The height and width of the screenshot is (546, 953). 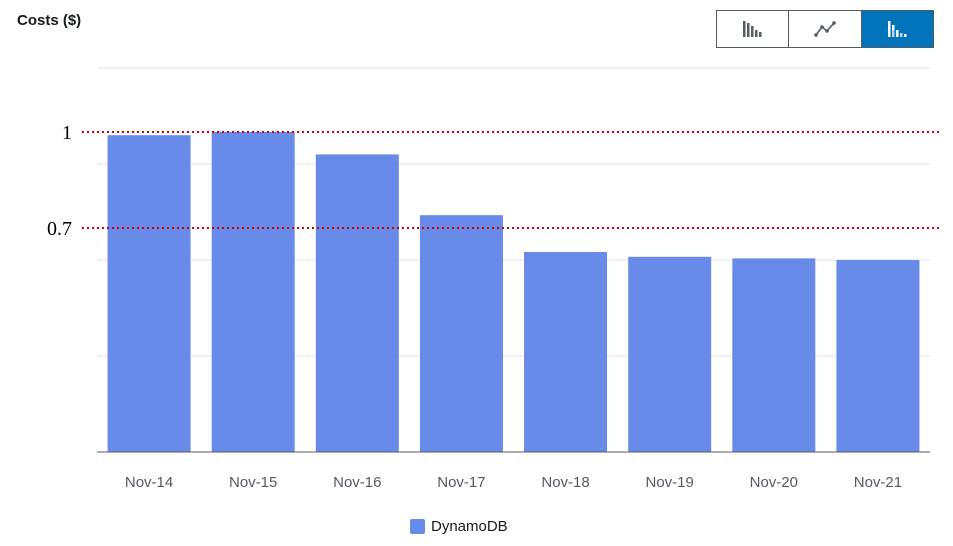 I want to click on x-tick-label: Nov-20, so click(x=774, y=482).